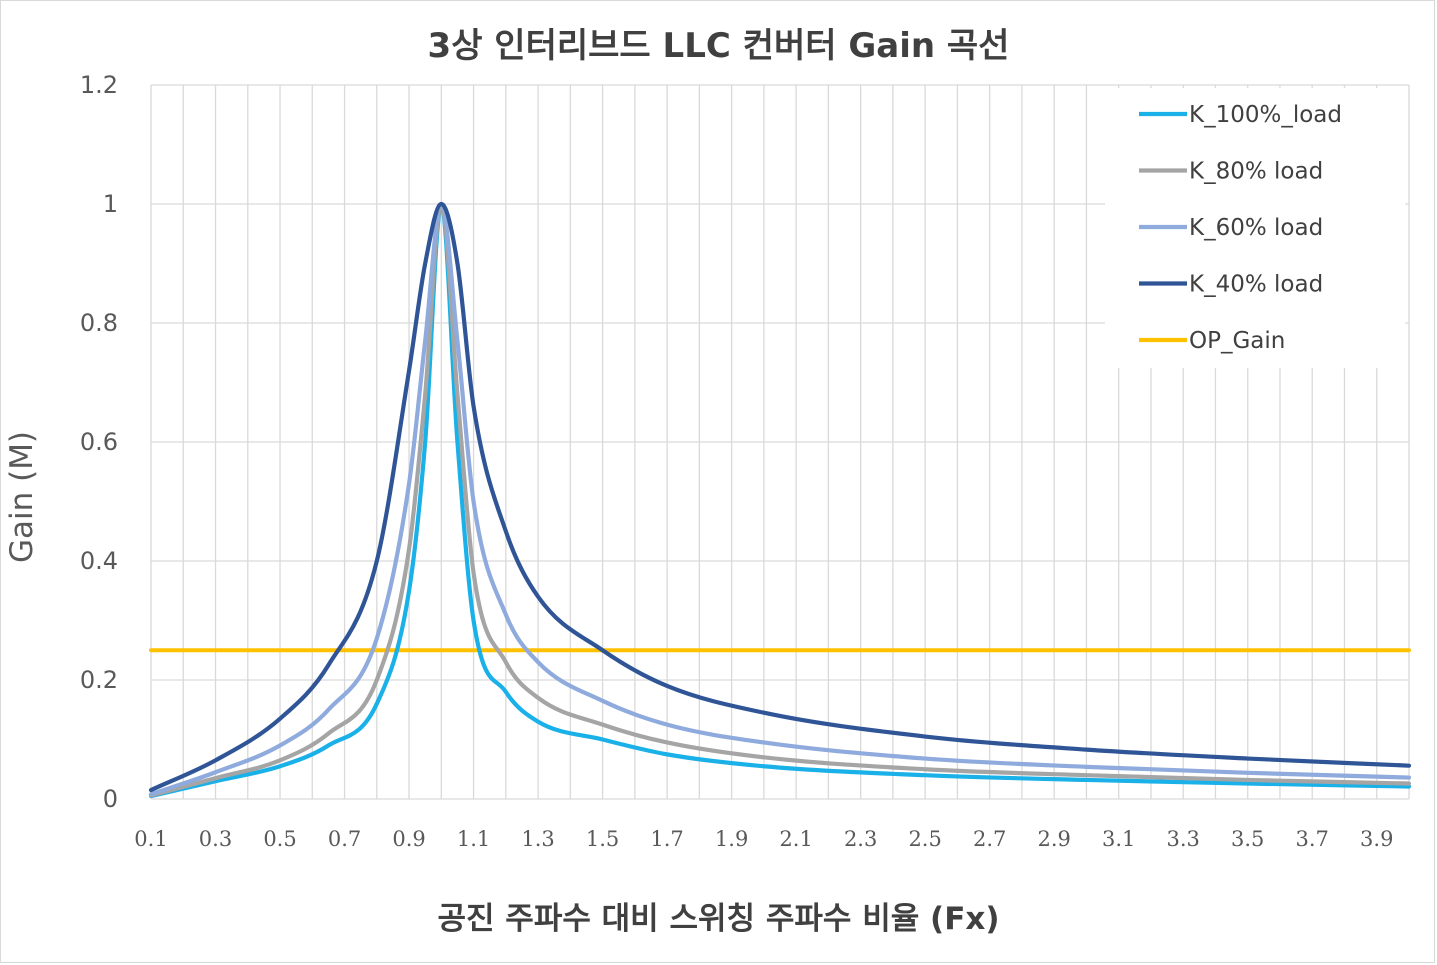 The image size is (1437, 965). What do you see at coordinates (718, 46) in the screenshot?
I see `chart-title: 3상 인터리브드 LLC 컨버터 Gain 곡선` at bounding box center [718, 46].